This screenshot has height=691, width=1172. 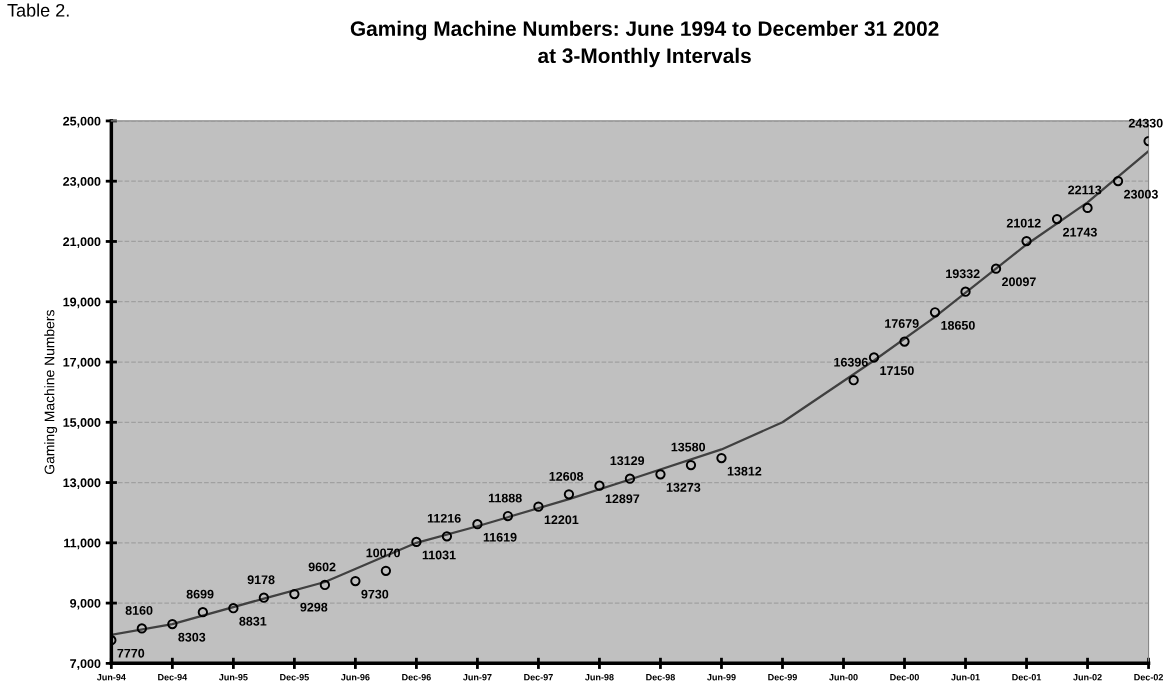 I want to click on y-tick-label: 17,000, so click(x=82, y=363).